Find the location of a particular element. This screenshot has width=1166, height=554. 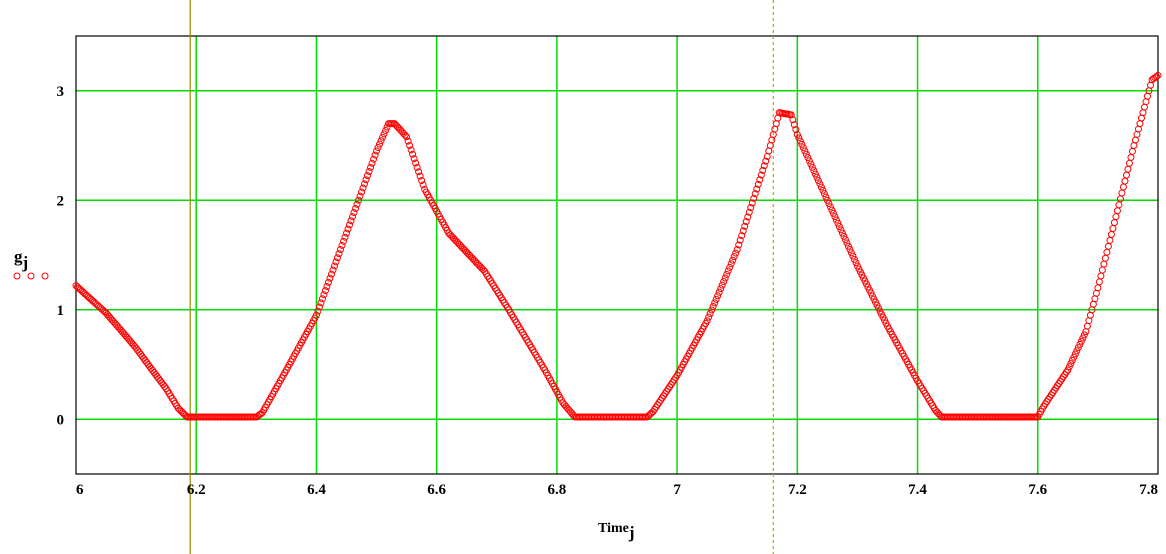

legend-marker is located at coordinates (31, 276).